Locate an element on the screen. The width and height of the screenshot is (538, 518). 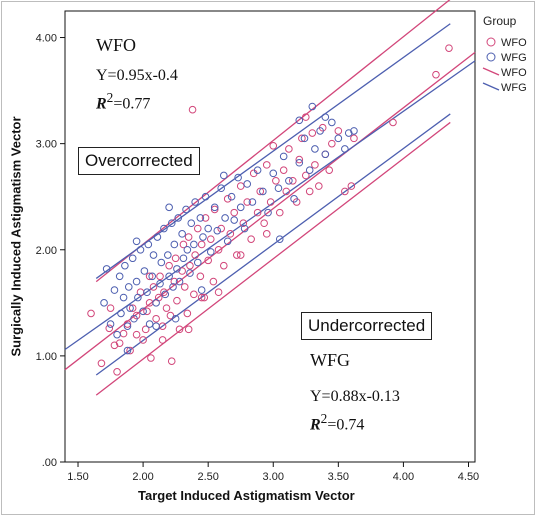
wfg-equation: Y=0.88x-0.13 is located at coordinates (355, 396).